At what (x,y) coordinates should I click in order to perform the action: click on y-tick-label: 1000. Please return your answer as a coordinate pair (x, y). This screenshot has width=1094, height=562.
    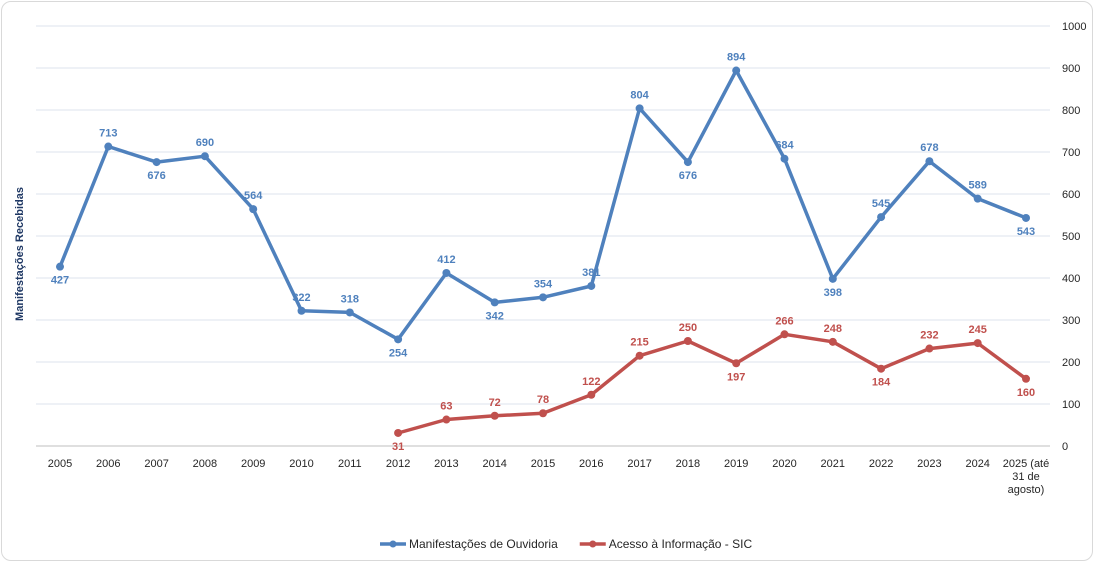
    Looking at the image, I should click on (1074, 27).